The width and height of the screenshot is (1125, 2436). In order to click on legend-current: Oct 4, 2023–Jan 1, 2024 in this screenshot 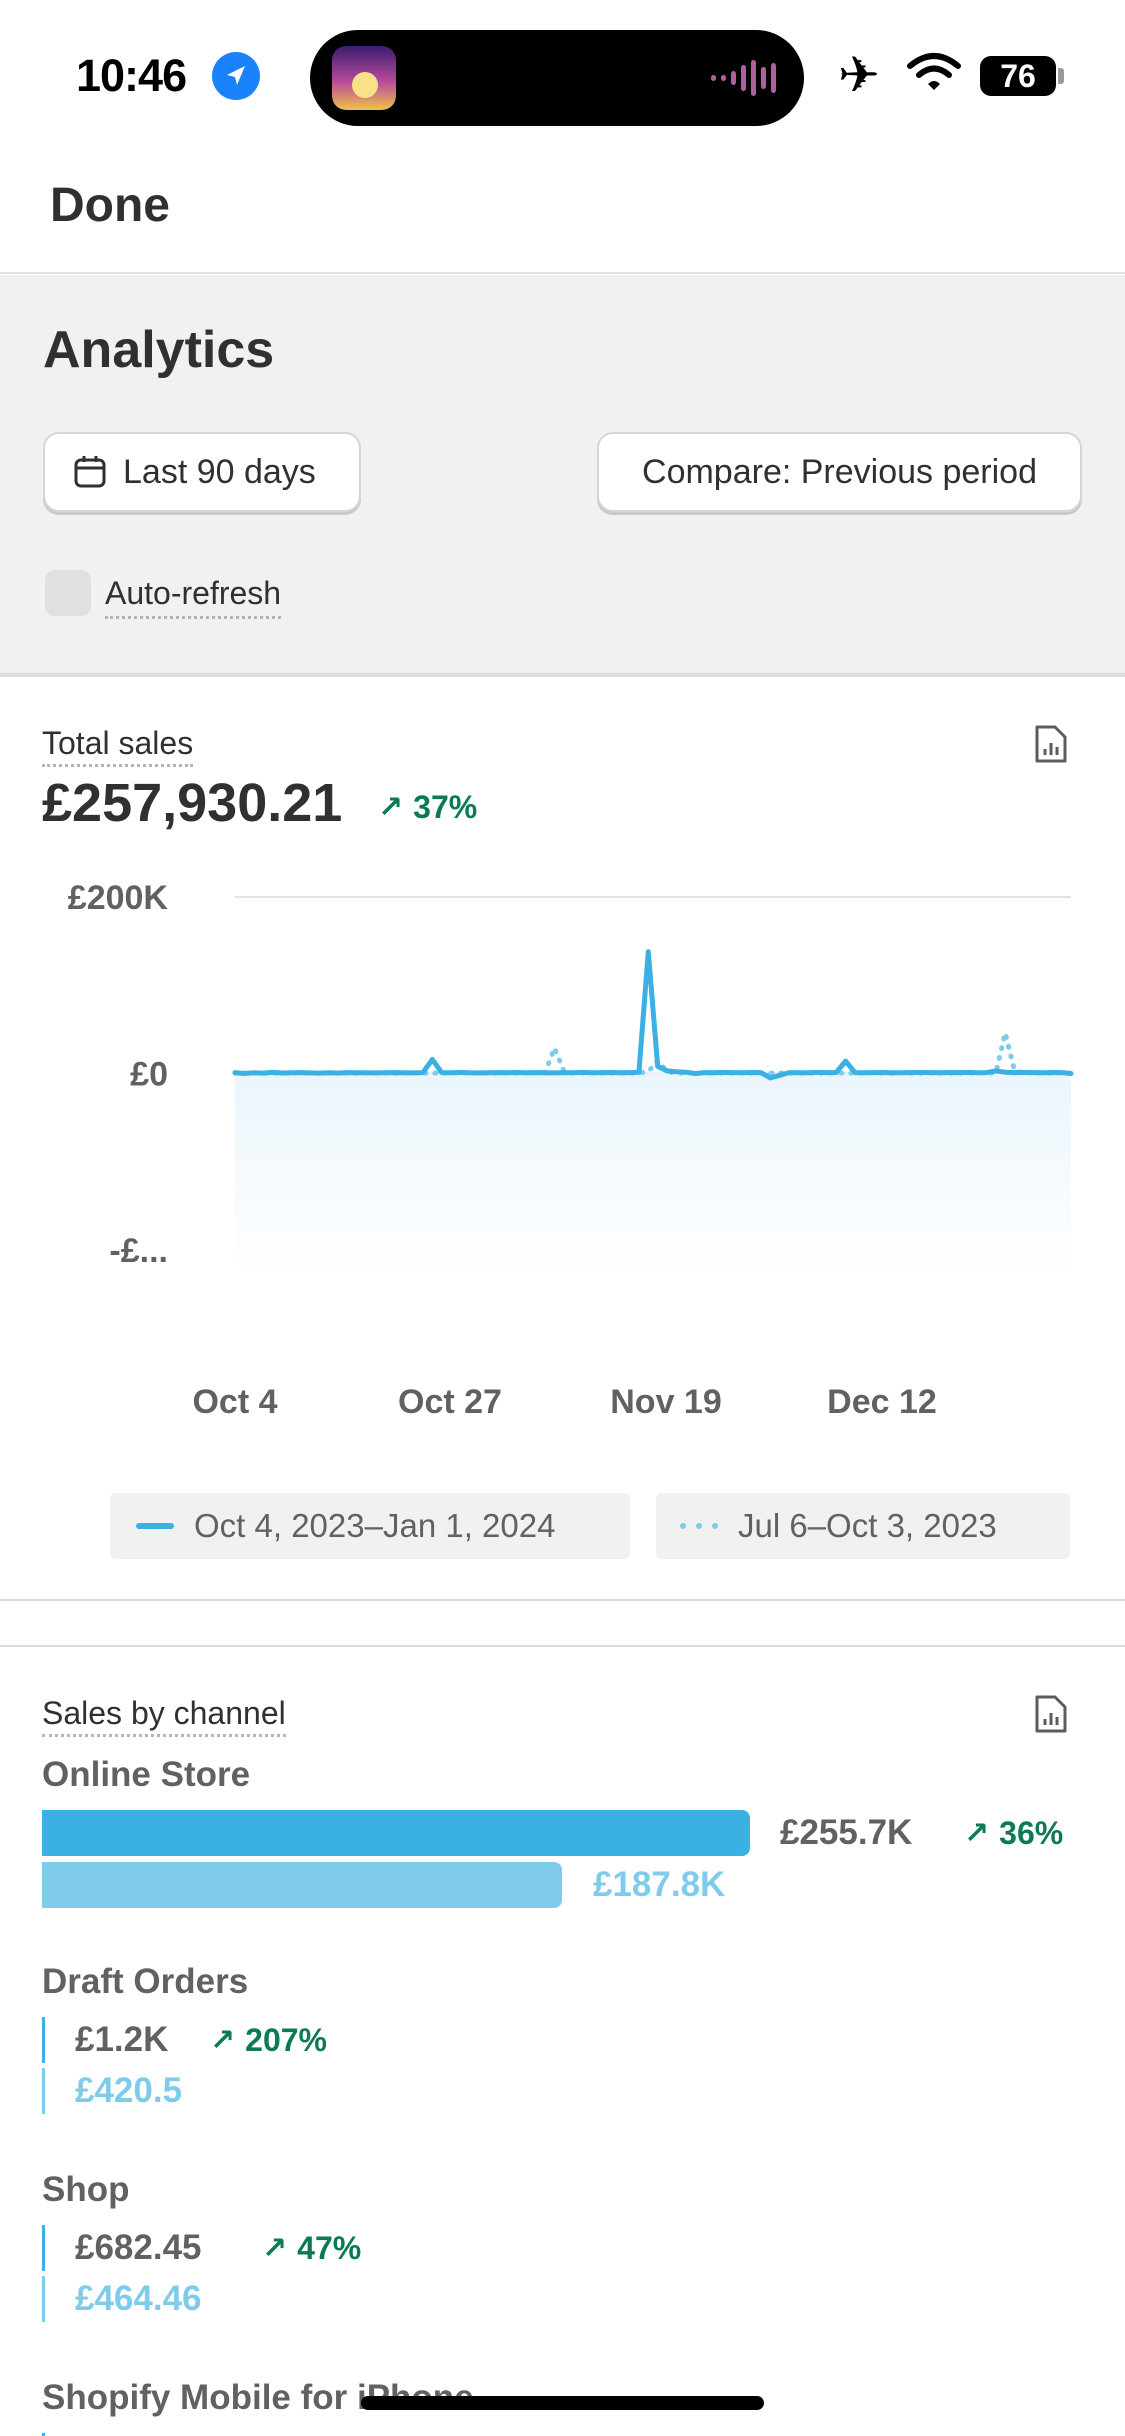, I will do `click(370, 1526)`.